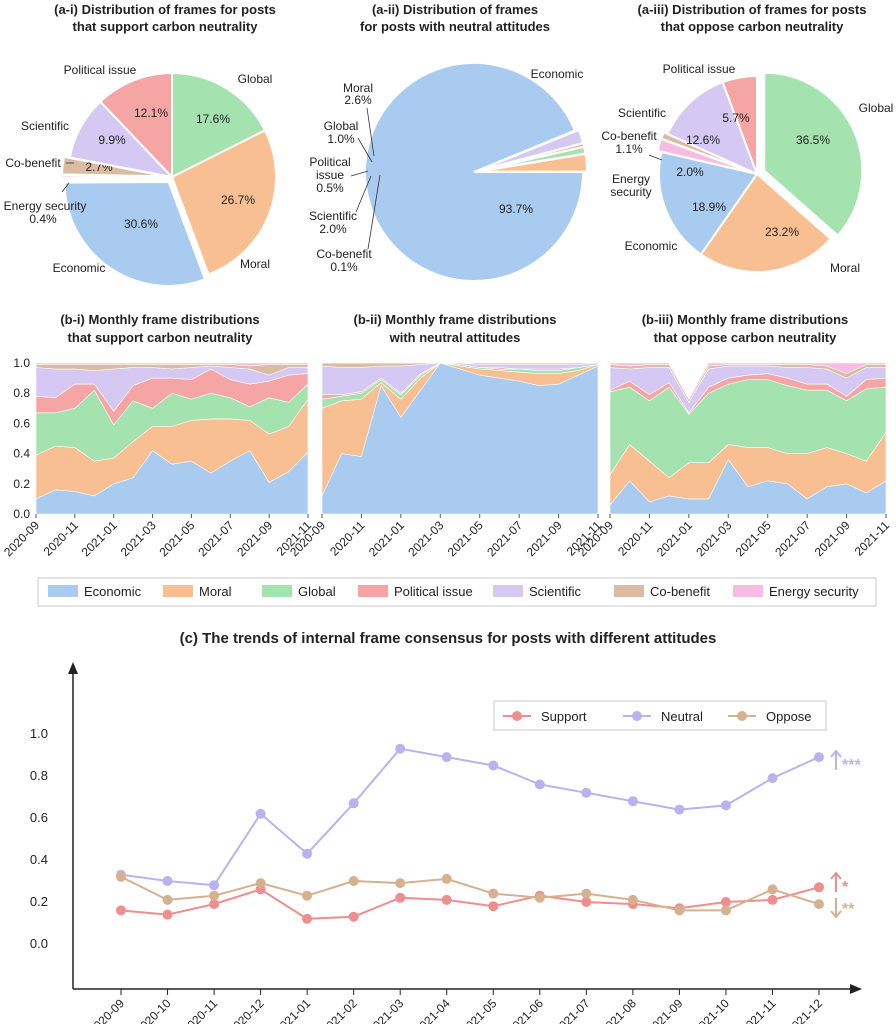 The image size is (896, 1024). I want to click on line-y-tick-label: 0.2, so click(39, 901).